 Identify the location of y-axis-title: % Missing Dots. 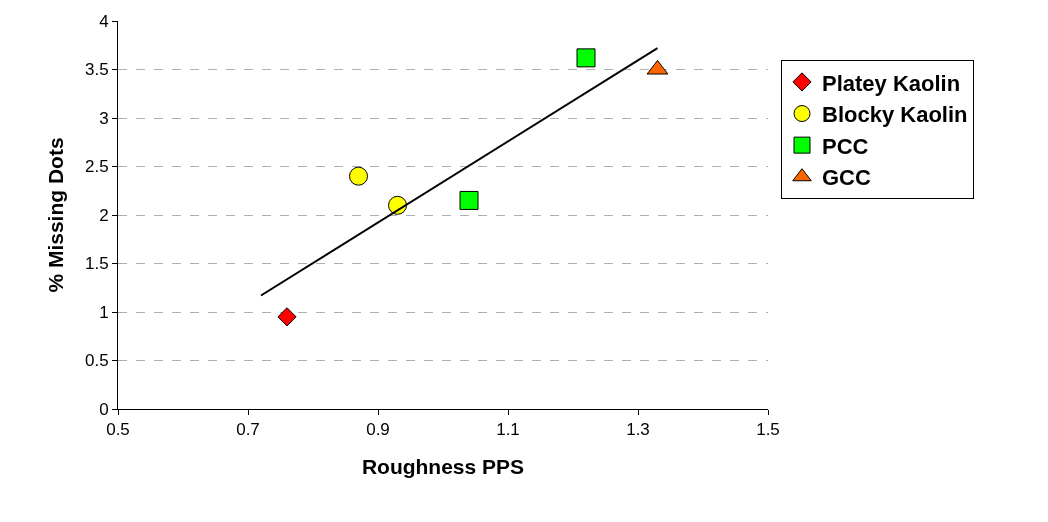
(56, 215).